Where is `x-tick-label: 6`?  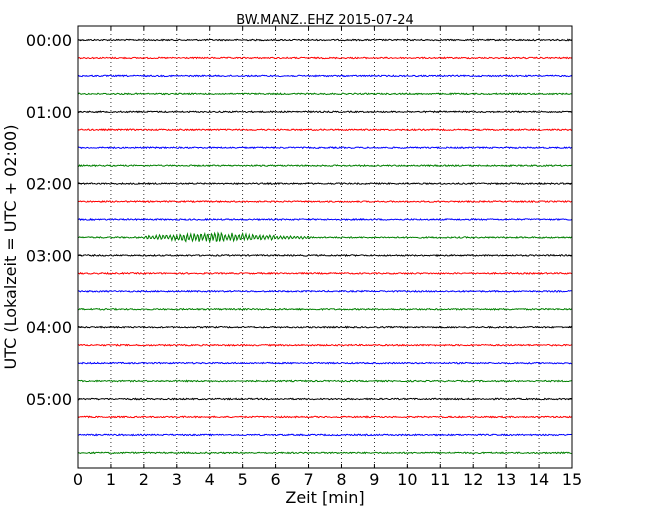 x-tick-label: 6 is located at coordinates (276, 479).